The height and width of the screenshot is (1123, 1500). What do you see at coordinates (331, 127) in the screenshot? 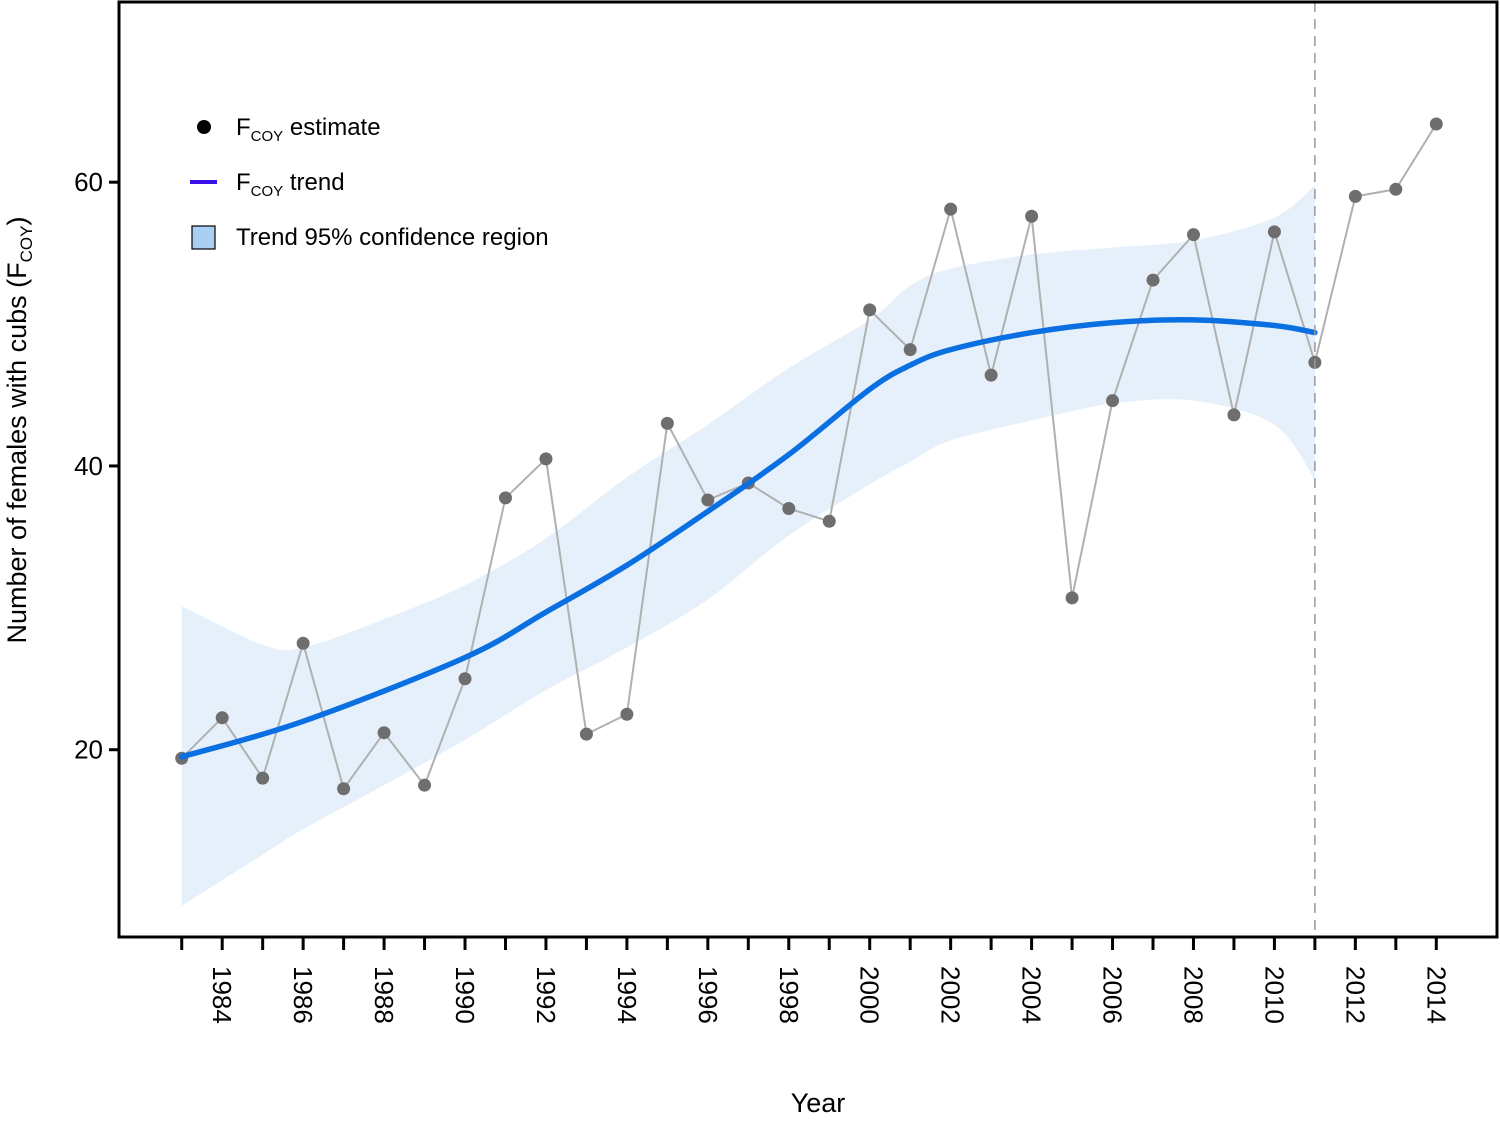
I see `legend-label-rest: estimate` at bounding box center [331, 127].